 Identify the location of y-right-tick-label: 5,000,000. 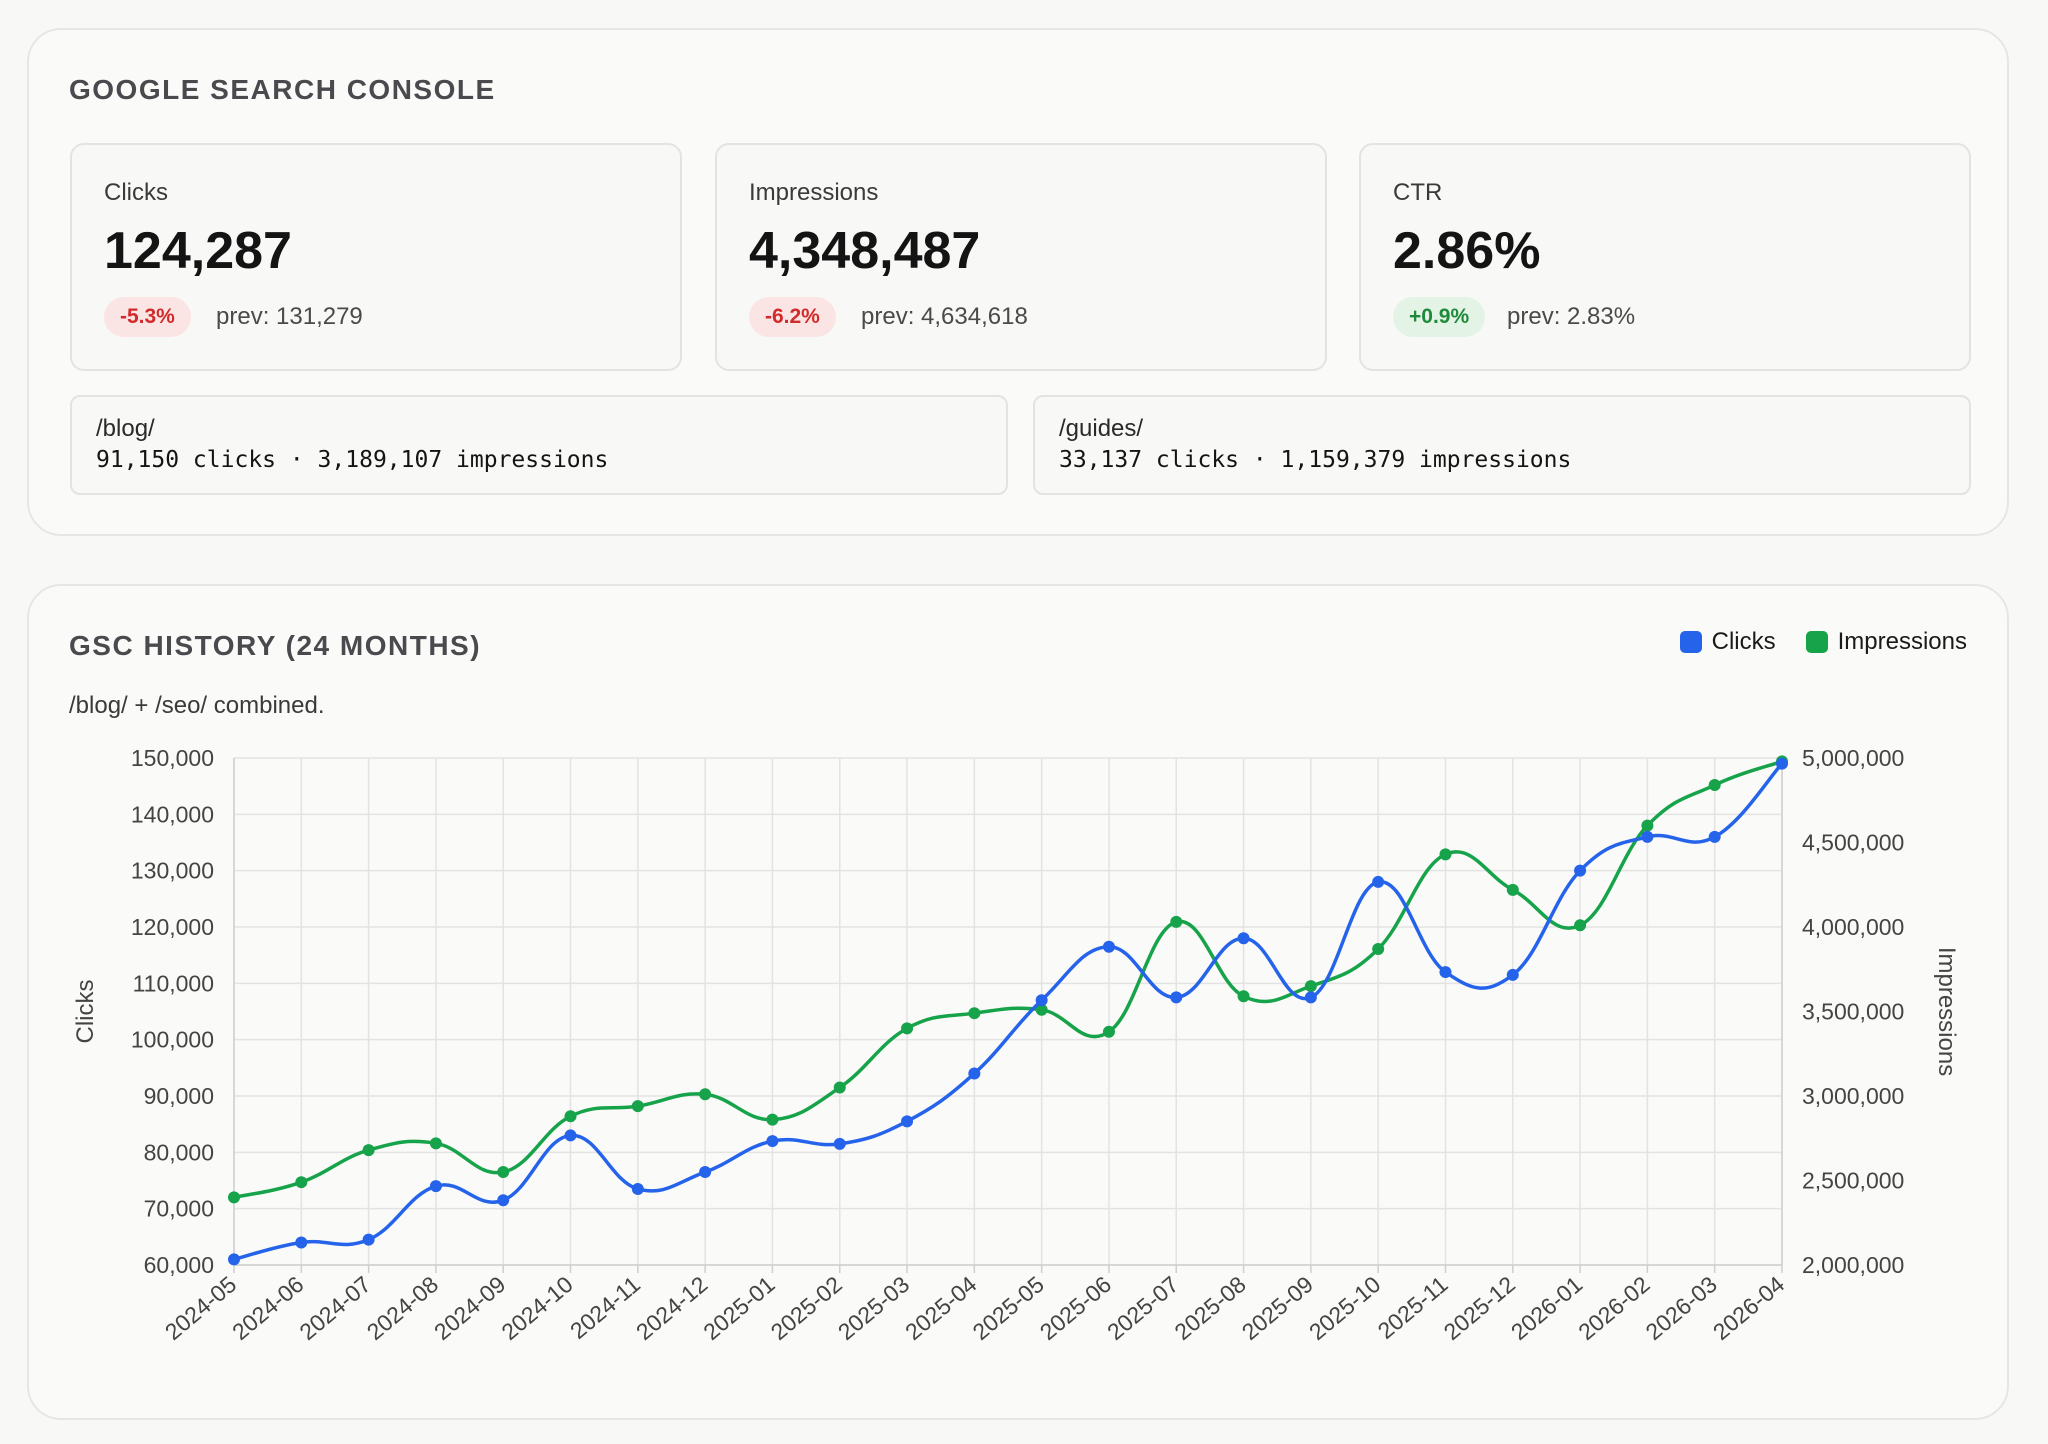
(1853, 758).